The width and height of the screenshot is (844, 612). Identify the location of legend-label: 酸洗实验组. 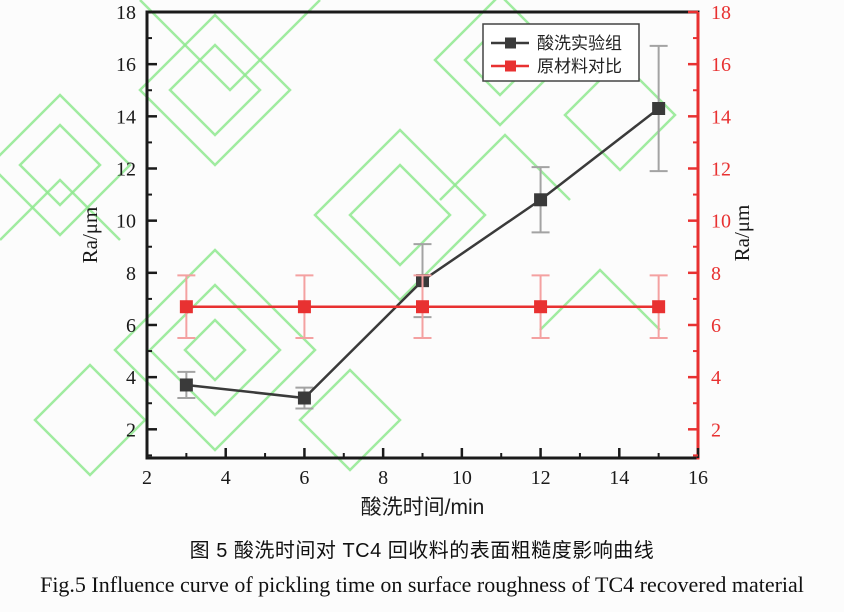
(579, 43).